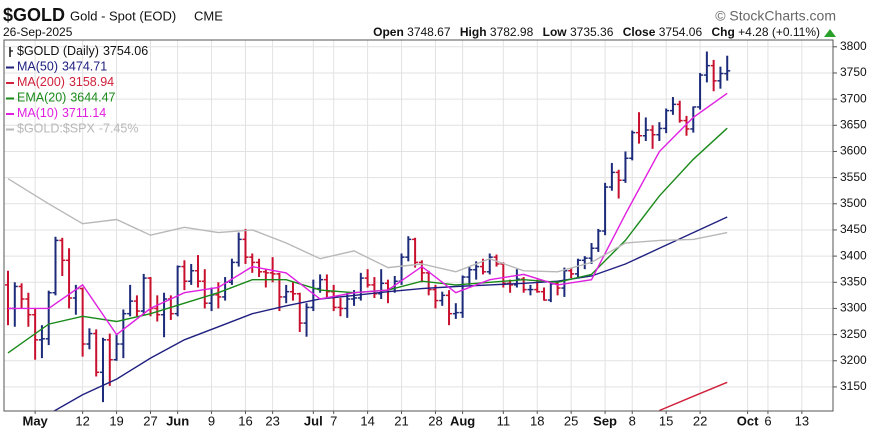 This screenshot has height=432, width=879. What do you see at coordinates (38, 32) in the screenshot?
I see `date: 26-Sep-2025` at bounding box center [38, 32].